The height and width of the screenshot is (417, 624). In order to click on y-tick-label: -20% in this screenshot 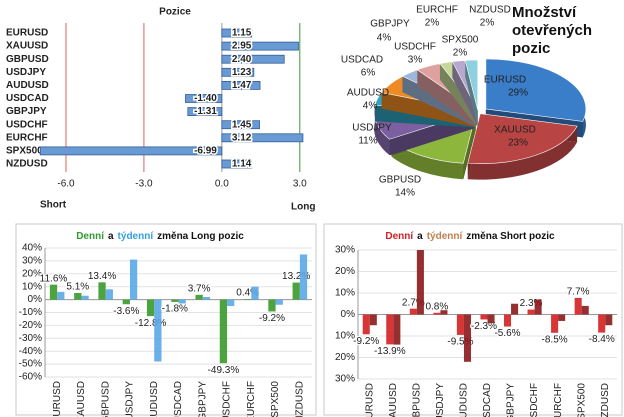, I will do `click(30, 325)`.